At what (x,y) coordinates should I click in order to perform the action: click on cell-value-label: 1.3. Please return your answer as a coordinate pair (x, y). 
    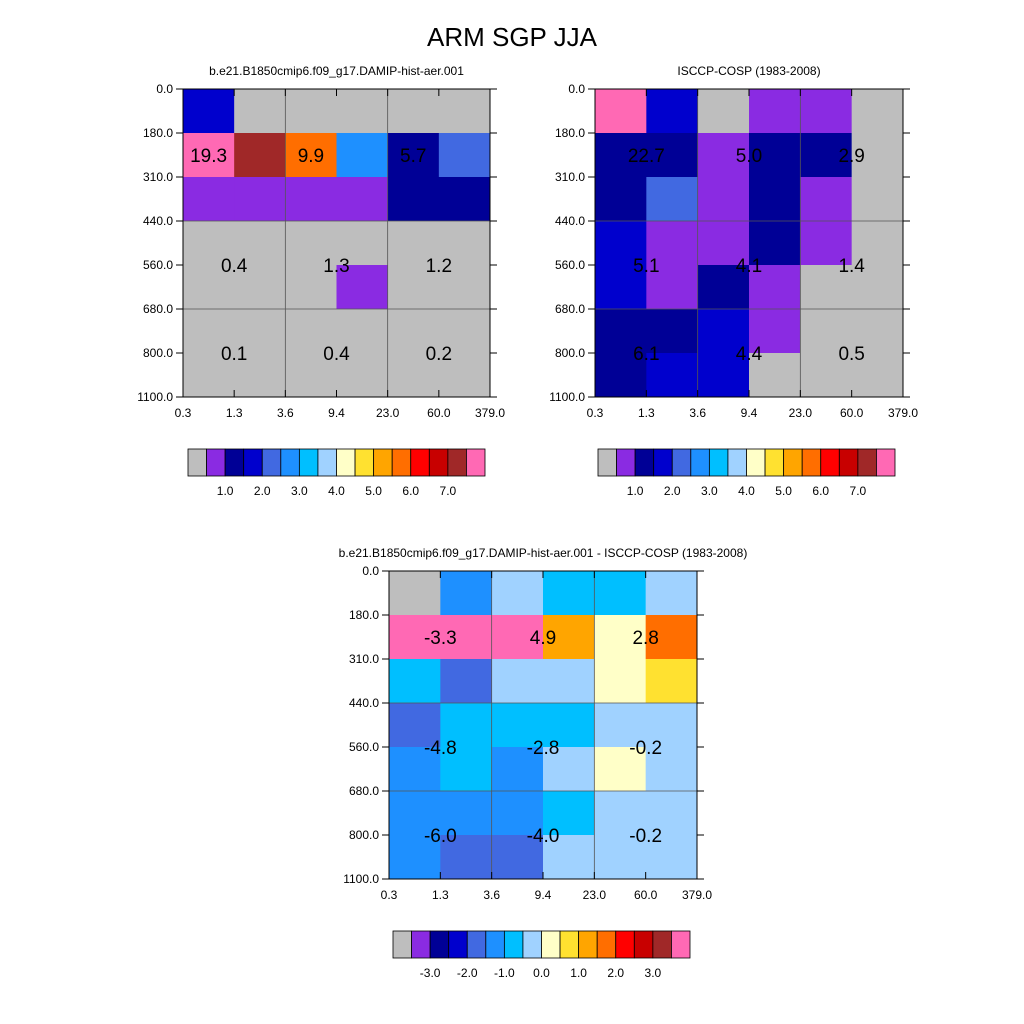
    Looking at the image, I should click on (336, 266).